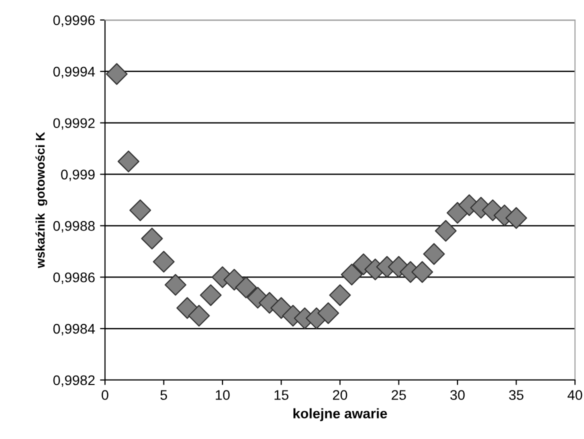 Image resolution: width=584 pixels, height=439 pixels. I want to click on x-axis-title: kolejne awarie, so click(340, 415).